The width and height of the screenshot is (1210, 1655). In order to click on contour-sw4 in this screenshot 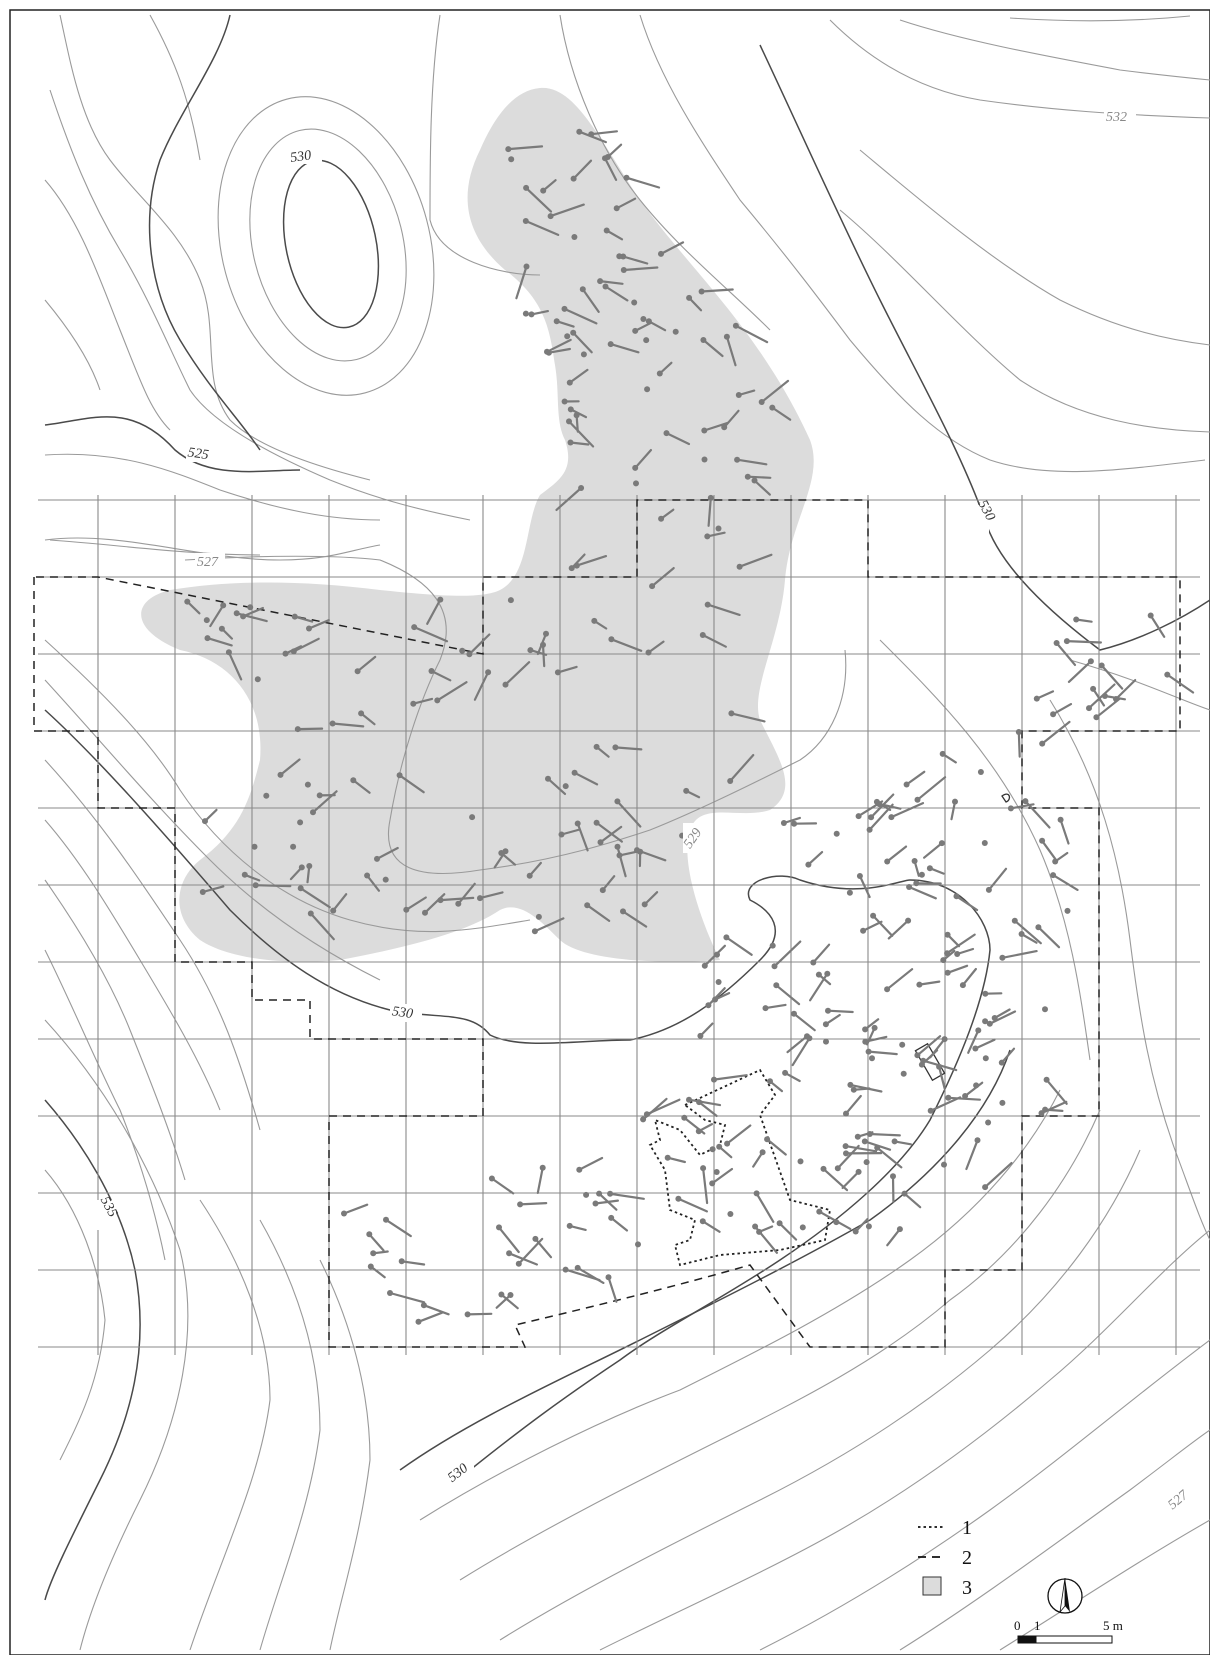, I will do `click(290, 1435)`.